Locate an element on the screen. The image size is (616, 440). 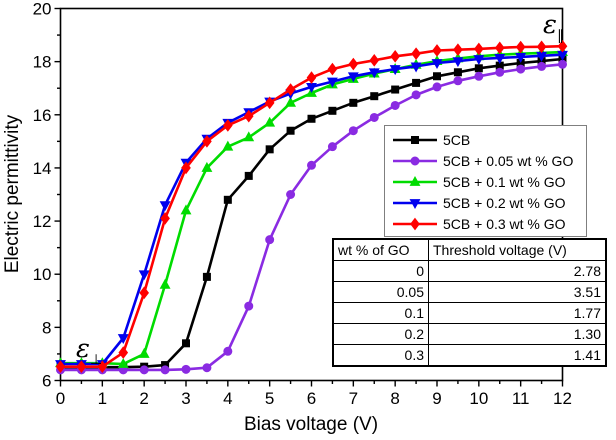
legend-item: 5CB is located at coordinates (489, 139).